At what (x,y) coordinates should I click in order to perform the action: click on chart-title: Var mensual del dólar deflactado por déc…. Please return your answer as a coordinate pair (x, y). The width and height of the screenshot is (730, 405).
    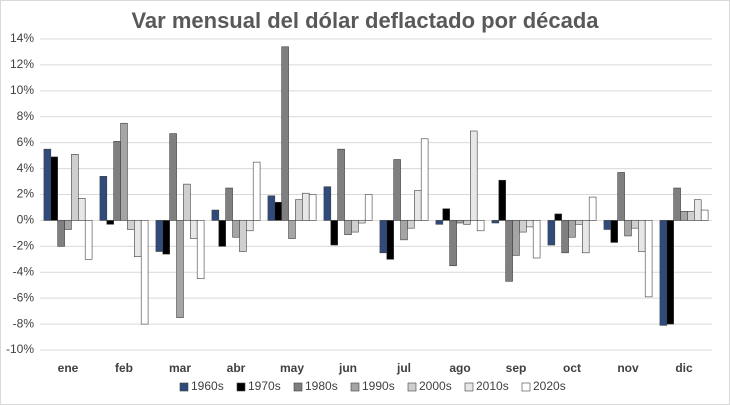
    Looking at the image, I should click on (365, 20).